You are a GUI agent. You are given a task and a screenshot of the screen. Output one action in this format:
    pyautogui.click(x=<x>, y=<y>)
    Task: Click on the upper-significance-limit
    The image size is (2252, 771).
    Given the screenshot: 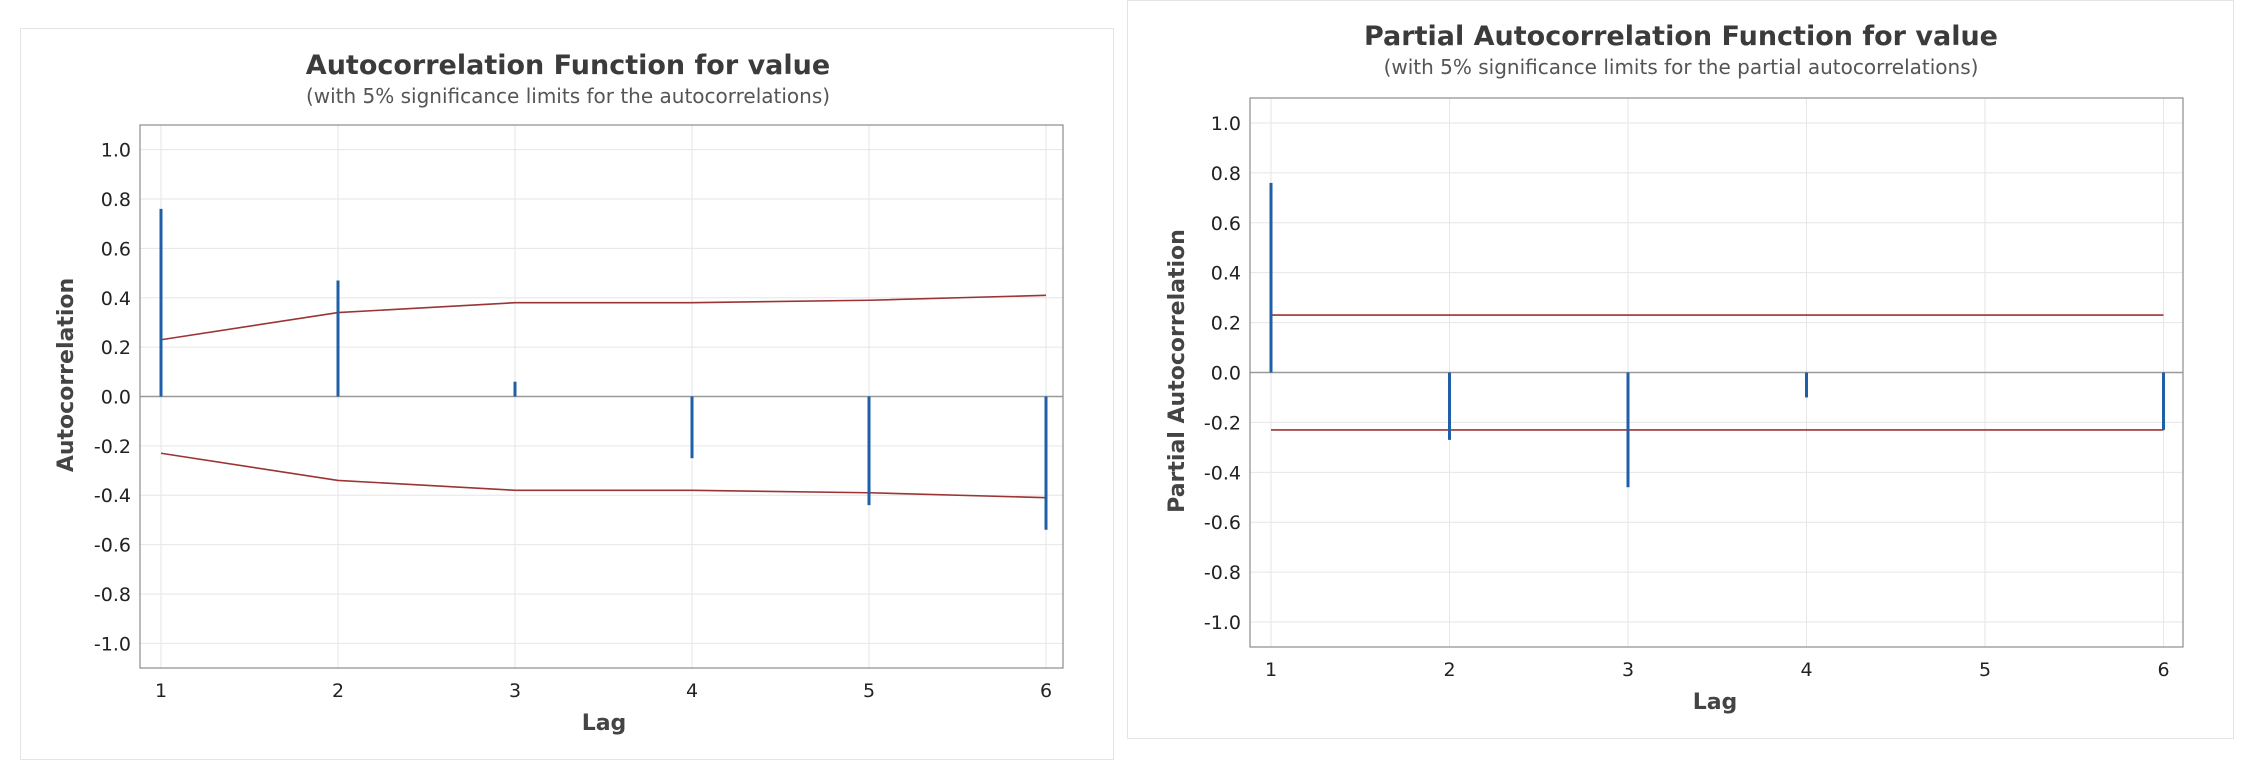 What is the action you would take?
    pyautogui.click(x=603, y=317)
    